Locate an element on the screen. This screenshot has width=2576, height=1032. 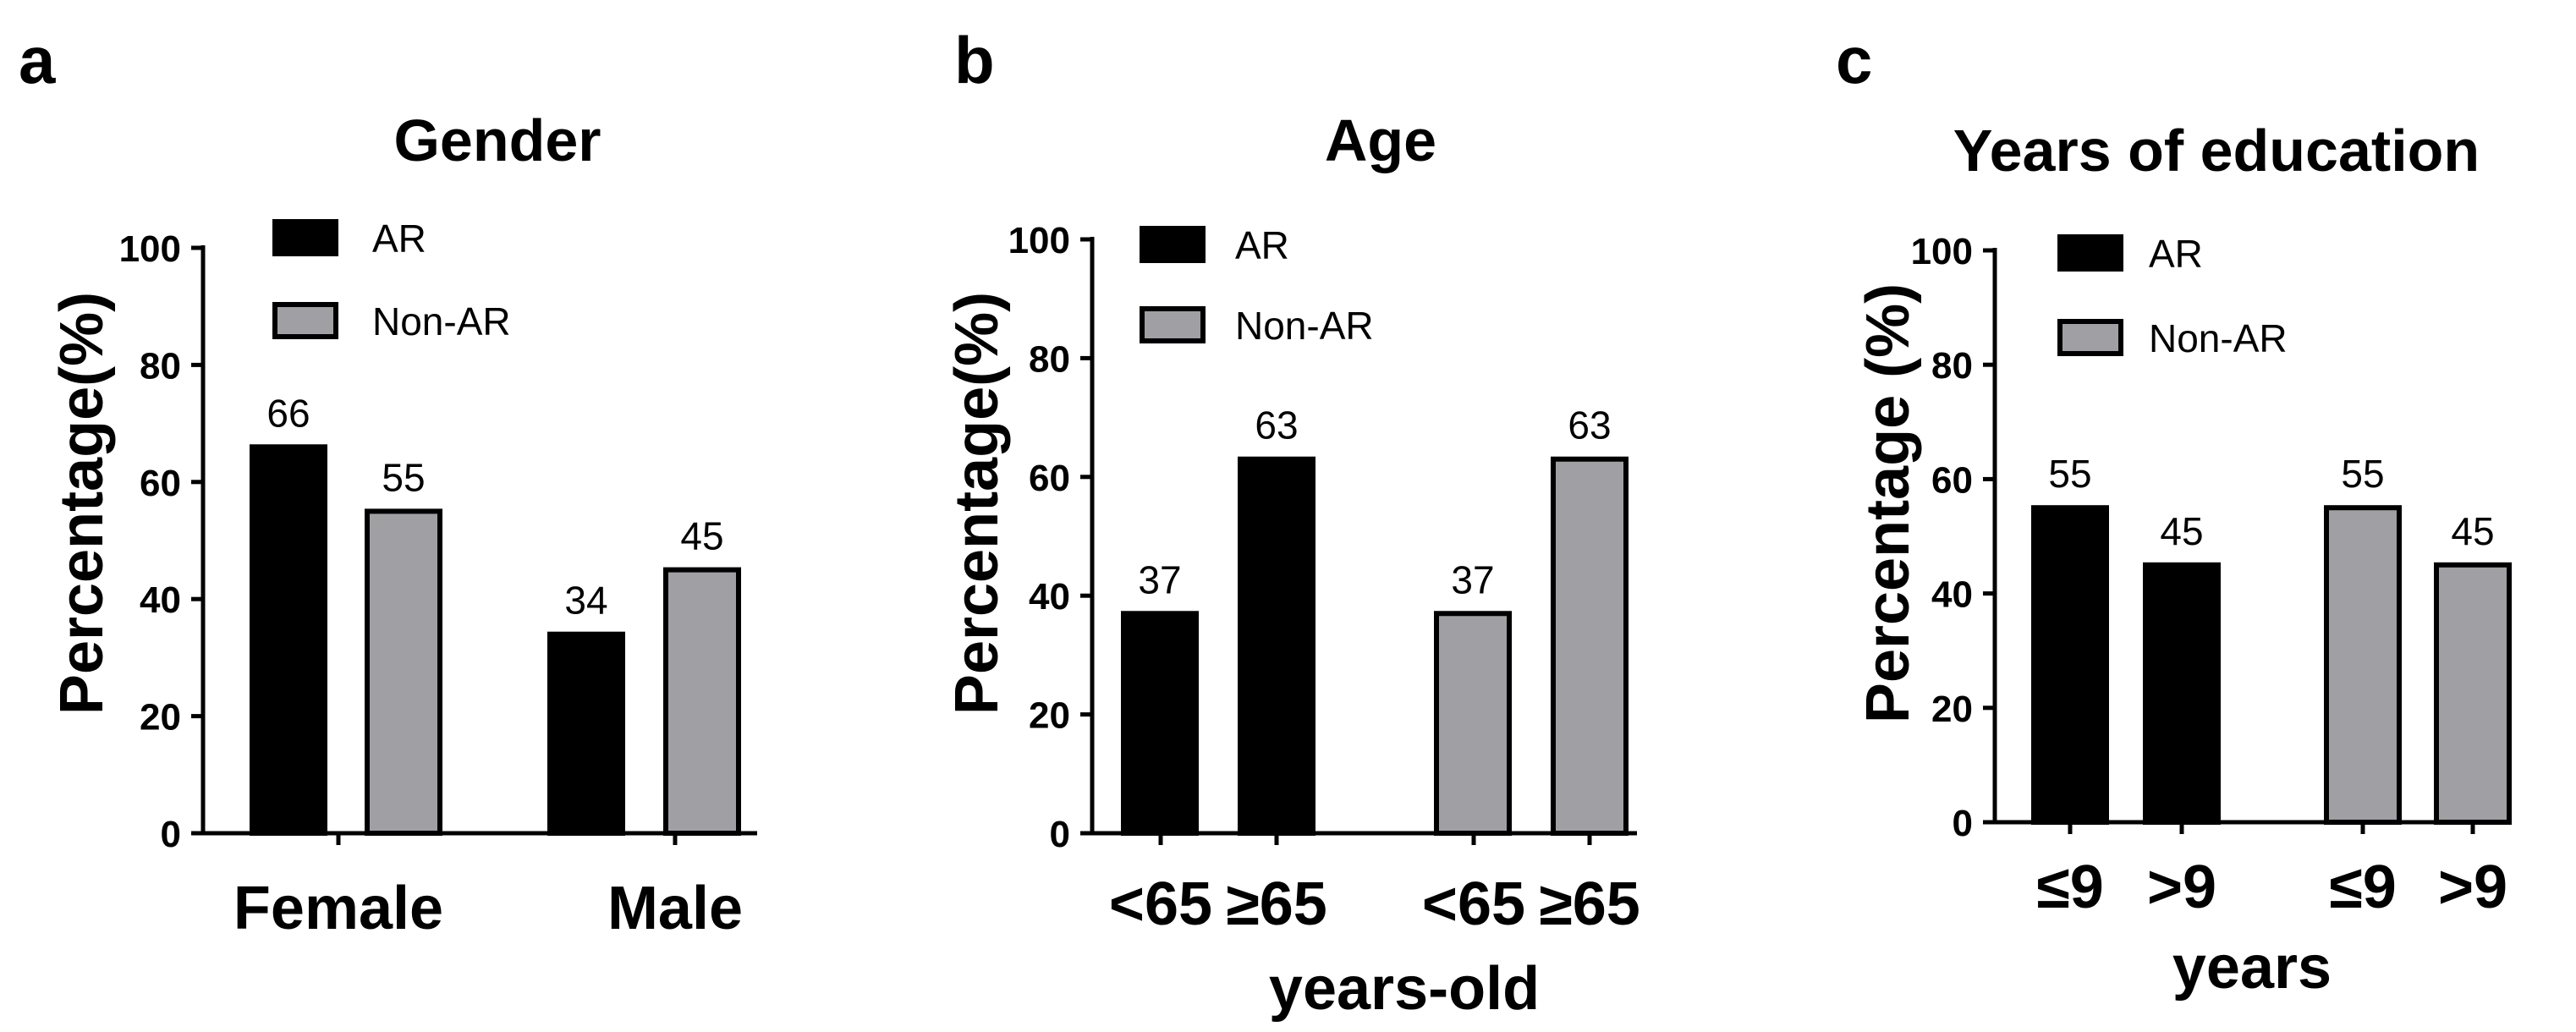
x-axis-label: years is located at coordinates (2252, 968).